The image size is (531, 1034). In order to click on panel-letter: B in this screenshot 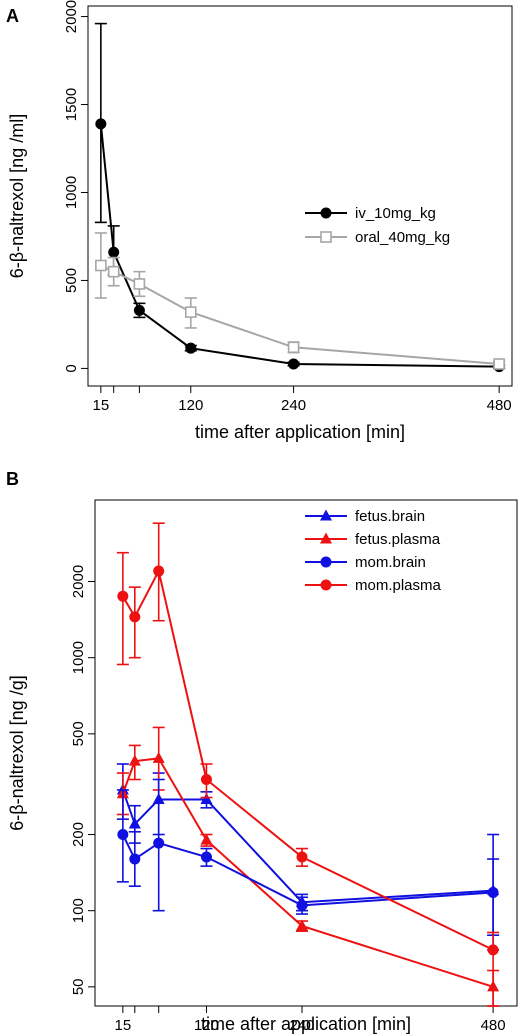, I will do `click(12, 479)`.